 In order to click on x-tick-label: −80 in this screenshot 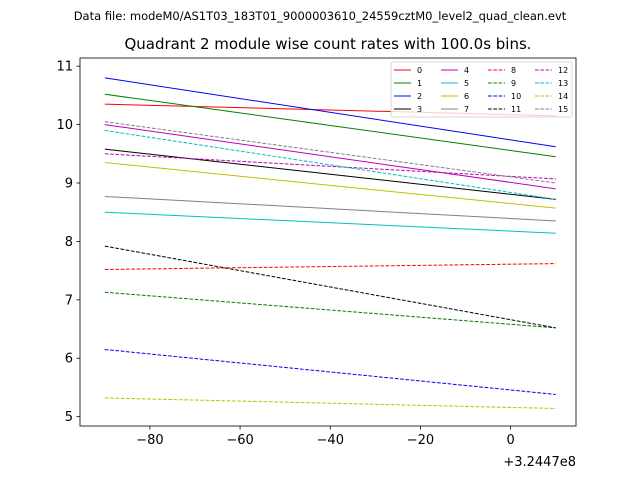, I will do `click(149, 440)`.